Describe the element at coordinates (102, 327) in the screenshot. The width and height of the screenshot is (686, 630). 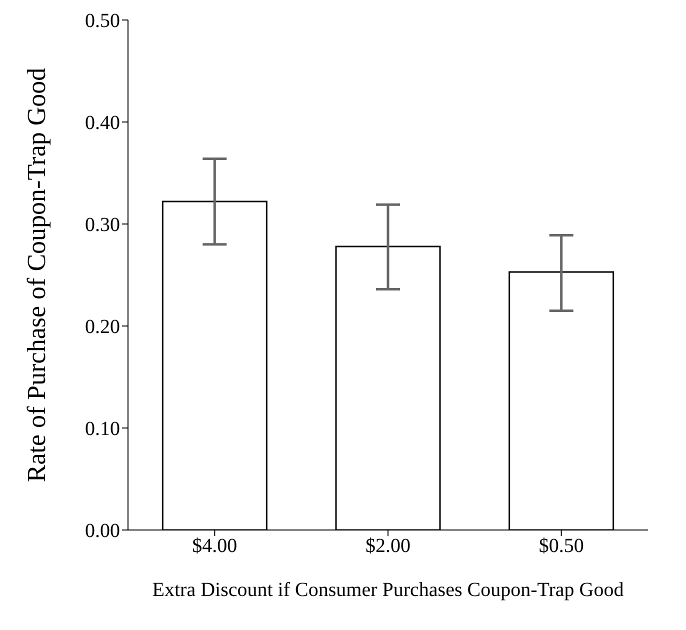
I see `y-tick-label: 0.20` at that location.